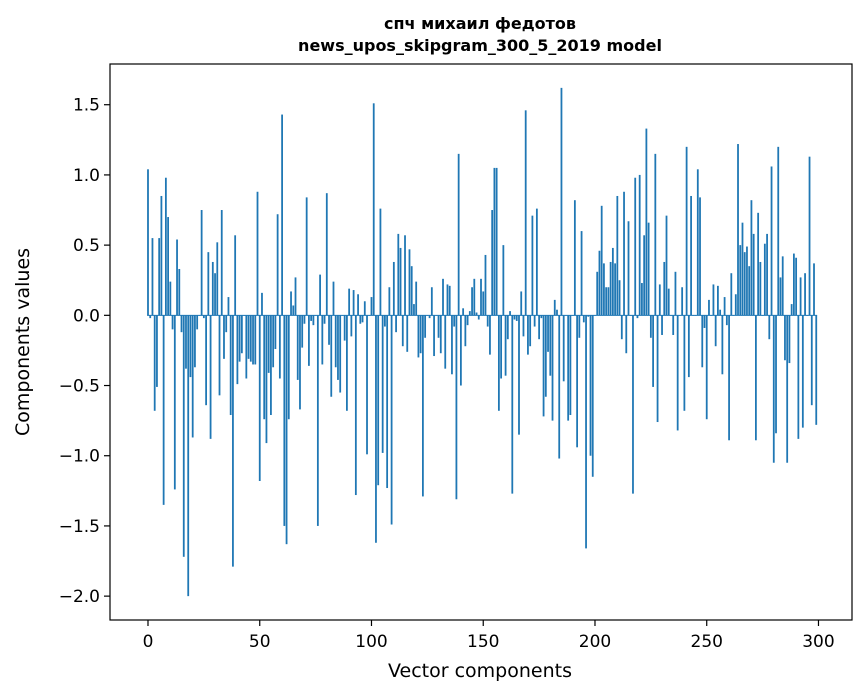  I want to click on y-axis-label: Components values, so click(23, 342).